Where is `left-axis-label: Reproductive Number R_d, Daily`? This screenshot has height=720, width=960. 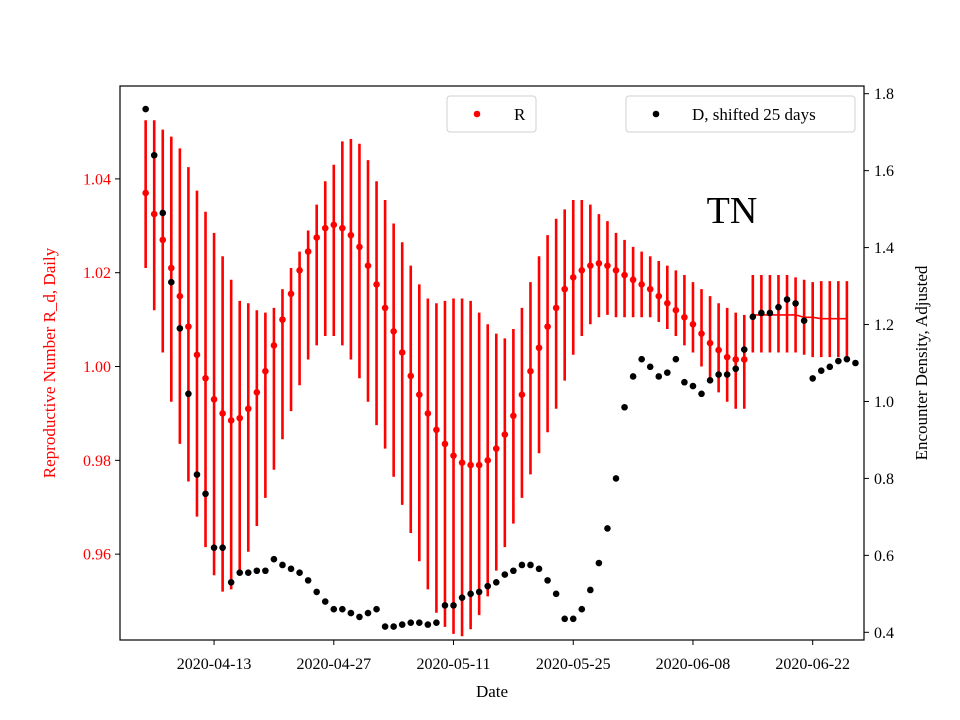 left-axis-label: Reproductive Number R_d, Daily is located at coordinates (49, 362).